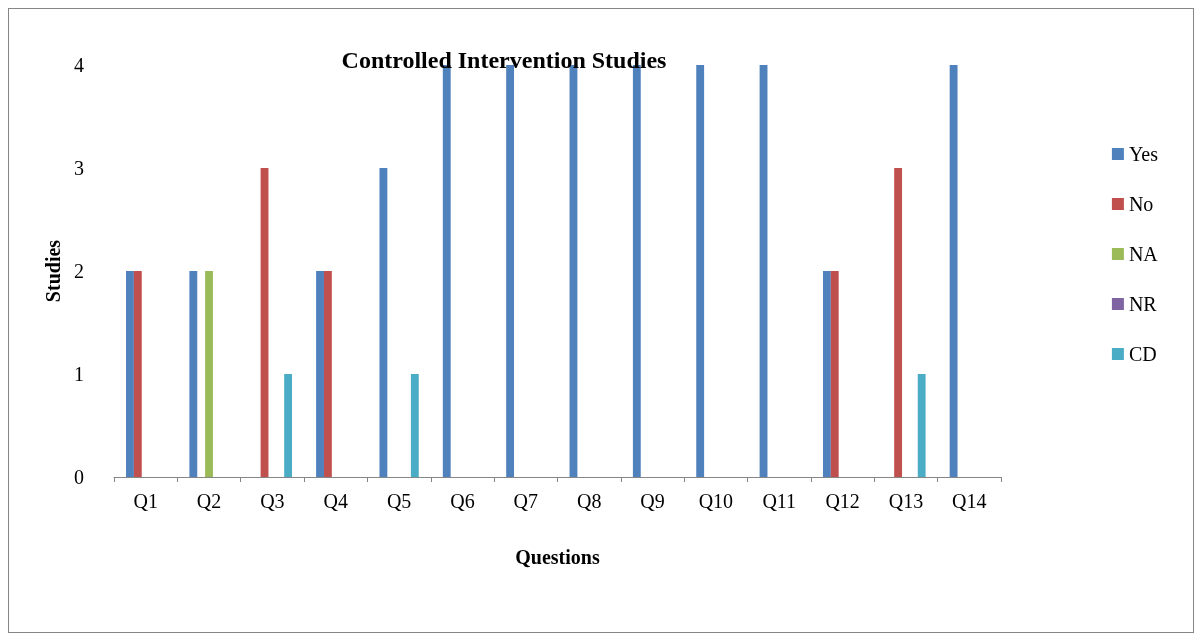 Image resolution: width=1204 pixels, height=643 pixels. Describe the element at coordinates (209, 501) in the screenshot. I see `x-tick-label: Q2` at that location.